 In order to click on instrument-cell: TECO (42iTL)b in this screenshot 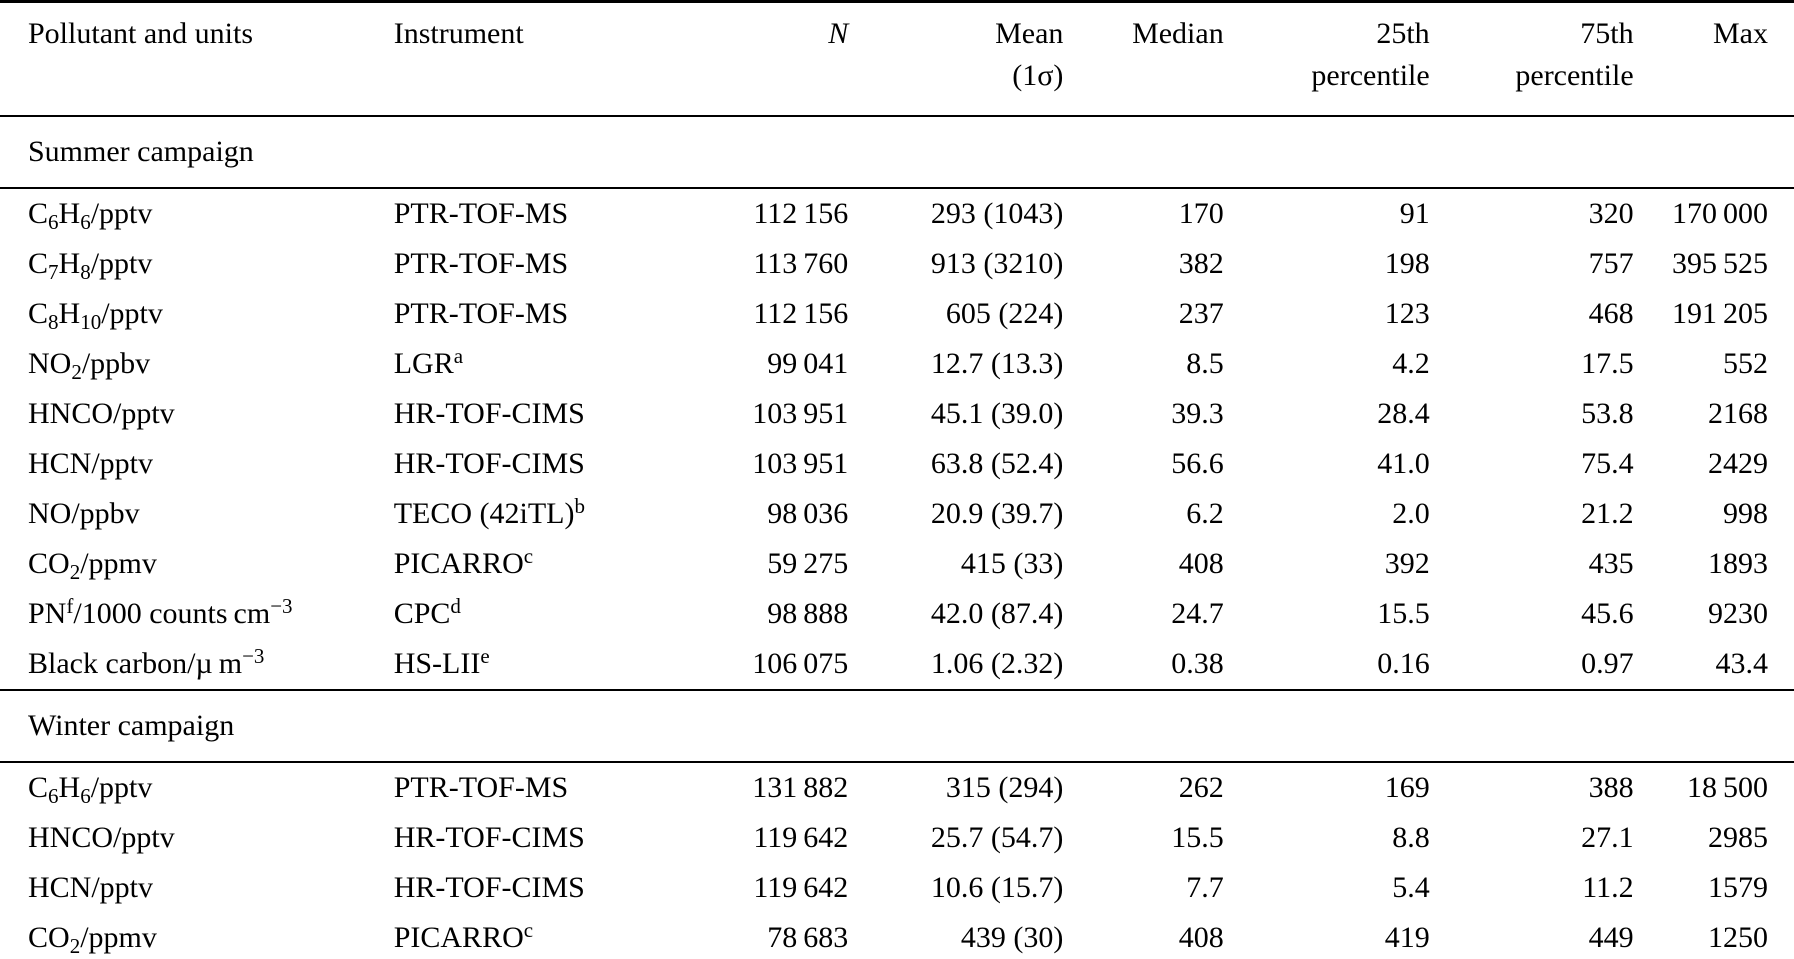, I will do `click(489, 511)`.